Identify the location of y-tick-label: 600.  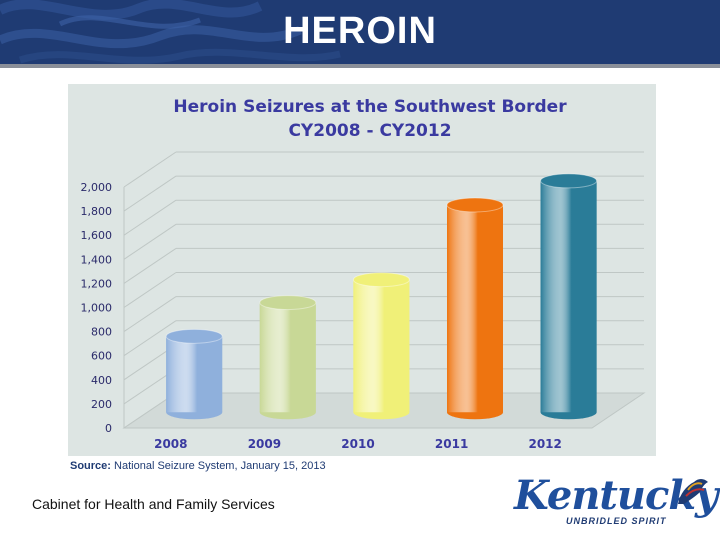
(101, 356).